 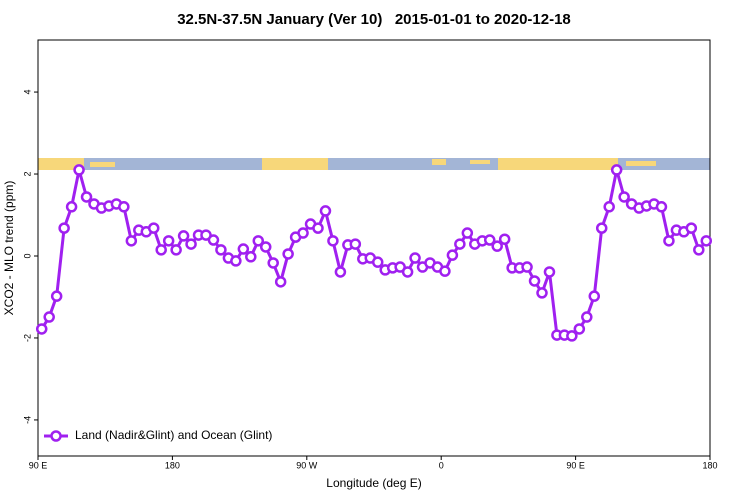 What do you see at coordinates (27, 338) in the screenshot?
I see `y-tick-label: -2` at bounding box center [27, 338].